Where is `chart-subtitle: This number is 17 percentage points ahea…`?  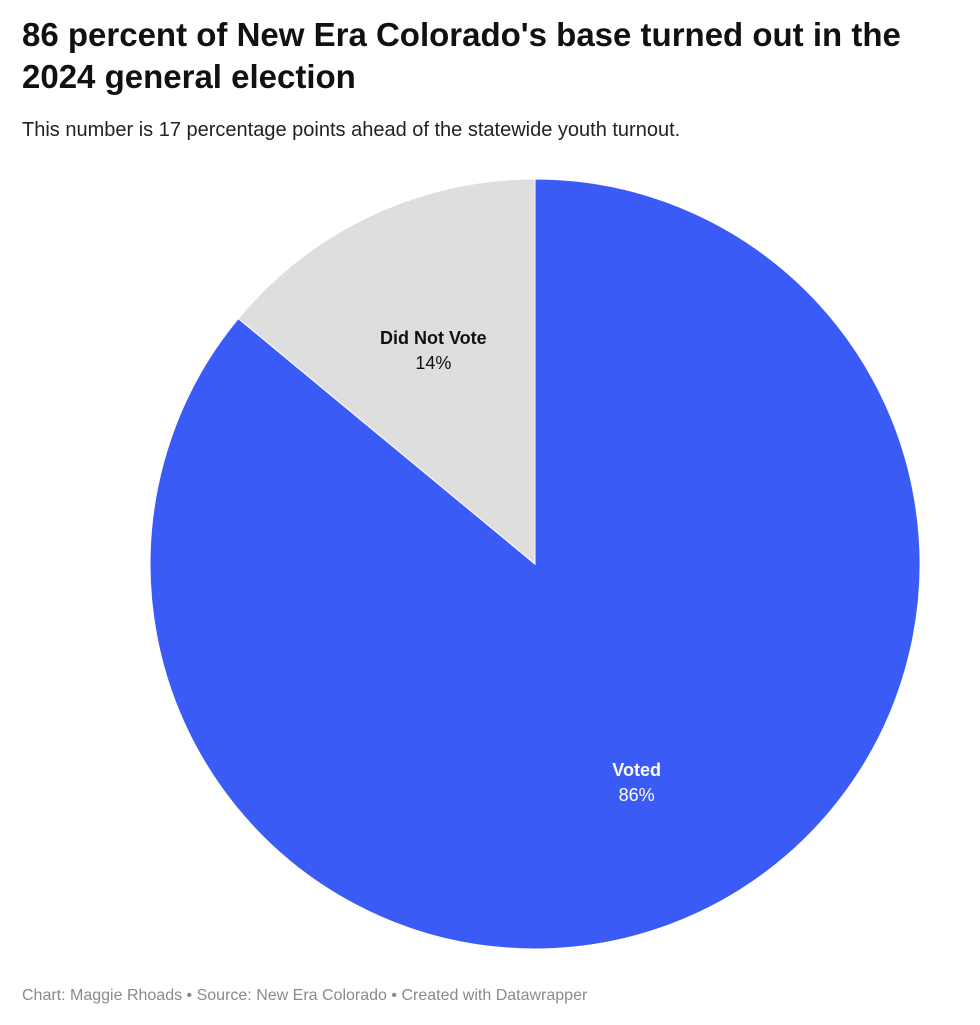
chart-subtitle: This number is 17 percentage points ahea… is located at coordinates (351, 130).